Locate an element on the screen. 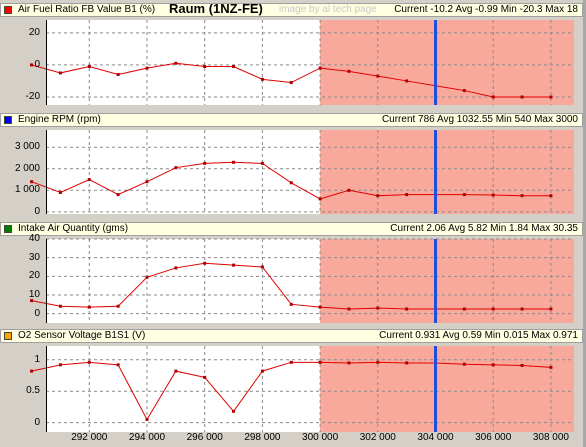 The width and height of the screenshot is (586, 447). series-name: Engine RPM (rpm) is located at coordinates (59, 119).